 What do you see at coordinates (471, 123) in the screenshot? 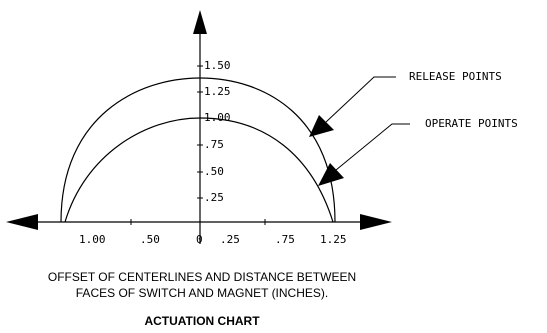
I see `operate-points-label: OPERATE POINTS` at bounding box center [471, 123].